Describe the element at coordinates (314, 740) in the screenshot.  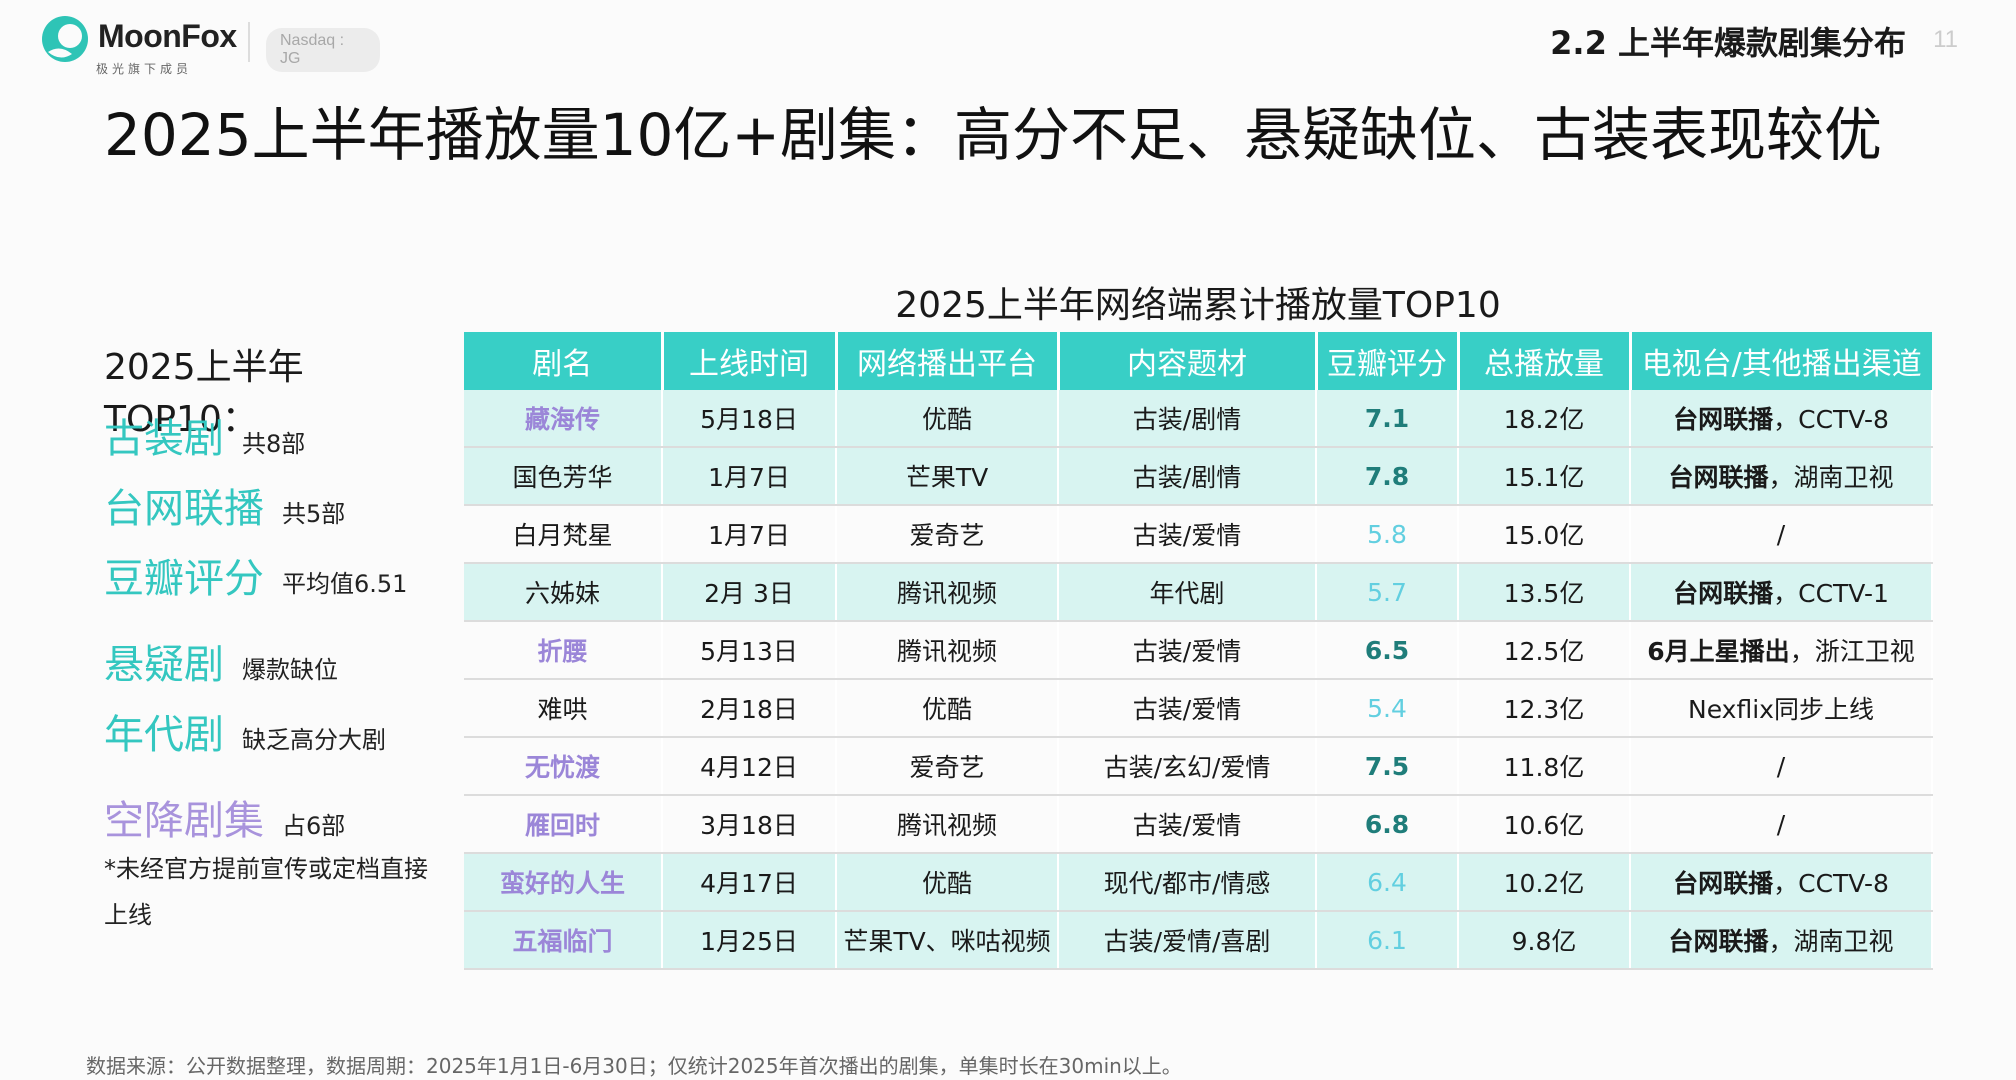
I see `stat-value: 缺乏高分大剧` at that location.